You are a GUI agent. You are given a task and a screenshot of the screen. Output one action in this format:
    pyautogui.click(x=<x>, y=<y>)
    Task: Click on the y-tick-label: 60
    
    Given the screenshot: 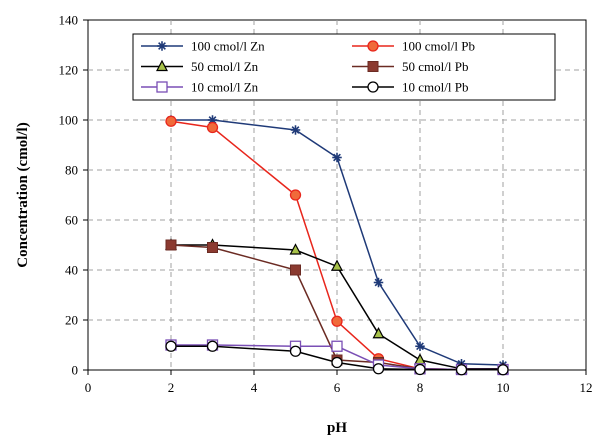 What is the action you would take?
    pyautogui.click(x=71, y=220)
    